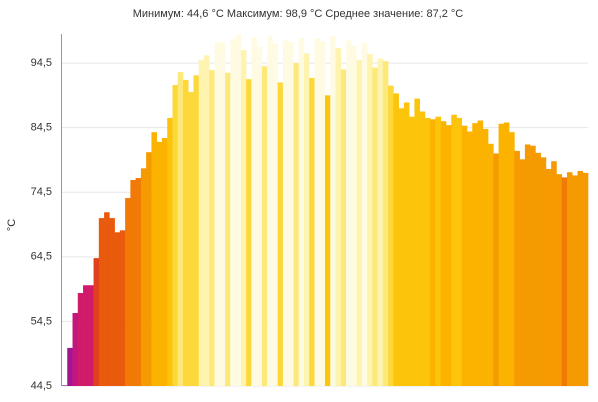  What do you see at coordinates (41, 63) in the screenshot?
I see `y-tick-label: 94,5` at bounding box center [41, 63].